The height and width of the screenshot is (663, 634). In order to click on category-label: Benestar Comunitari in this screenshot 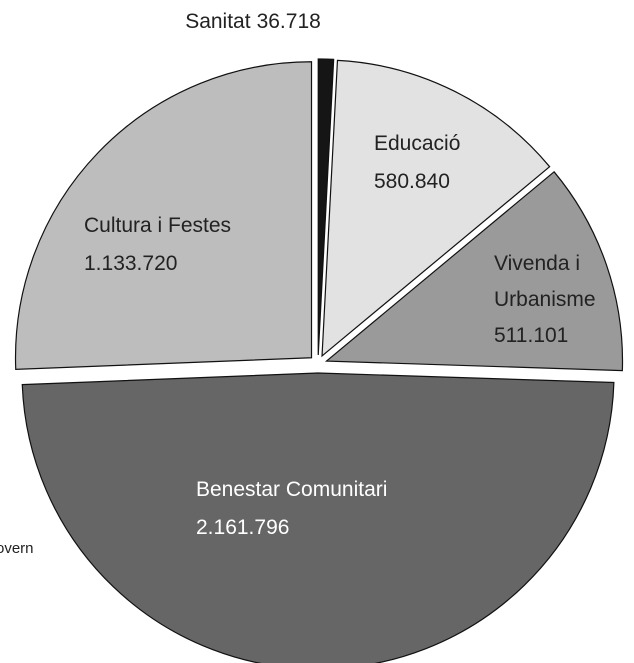, I will do `click(291, 489)`.